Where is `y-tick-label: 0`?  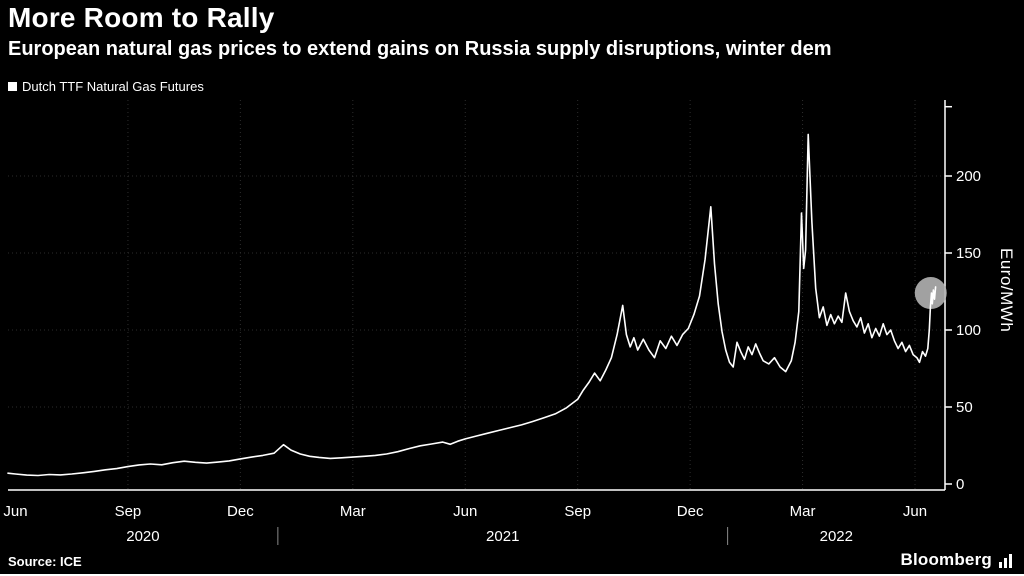
y-tick-label: 0 is located at coordinates (960, 484).